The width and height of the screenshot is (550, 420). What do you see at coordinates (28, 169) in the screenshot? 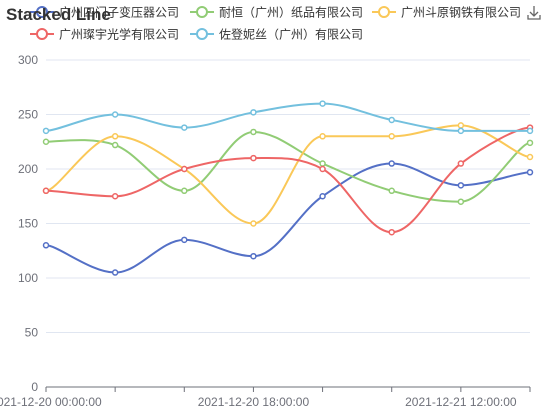
I see `y-tick-label: 200` at bounding box center [28, 169].